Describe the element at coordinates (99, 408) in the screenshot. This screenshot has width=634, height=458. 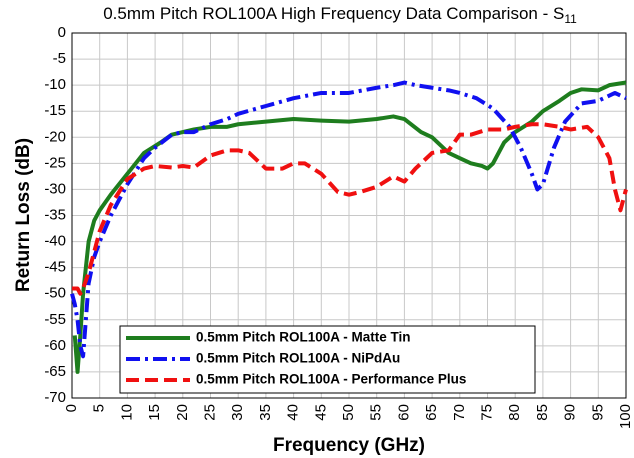
I see `x-tick-label: 5` at that location.